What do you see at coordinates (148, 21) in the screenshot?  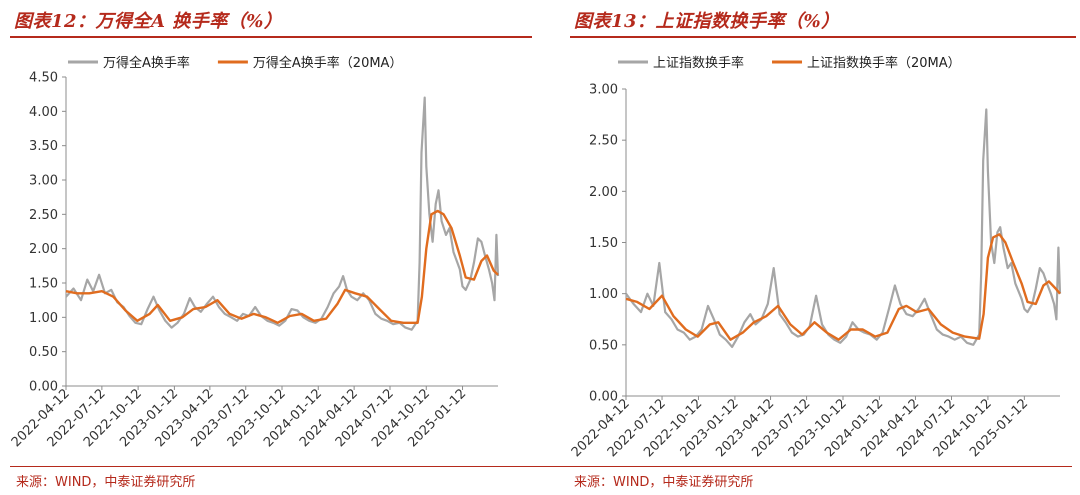 I see `chart-title: 图表12：万得全A 换手率（%）` at bounding box center [148, 21].